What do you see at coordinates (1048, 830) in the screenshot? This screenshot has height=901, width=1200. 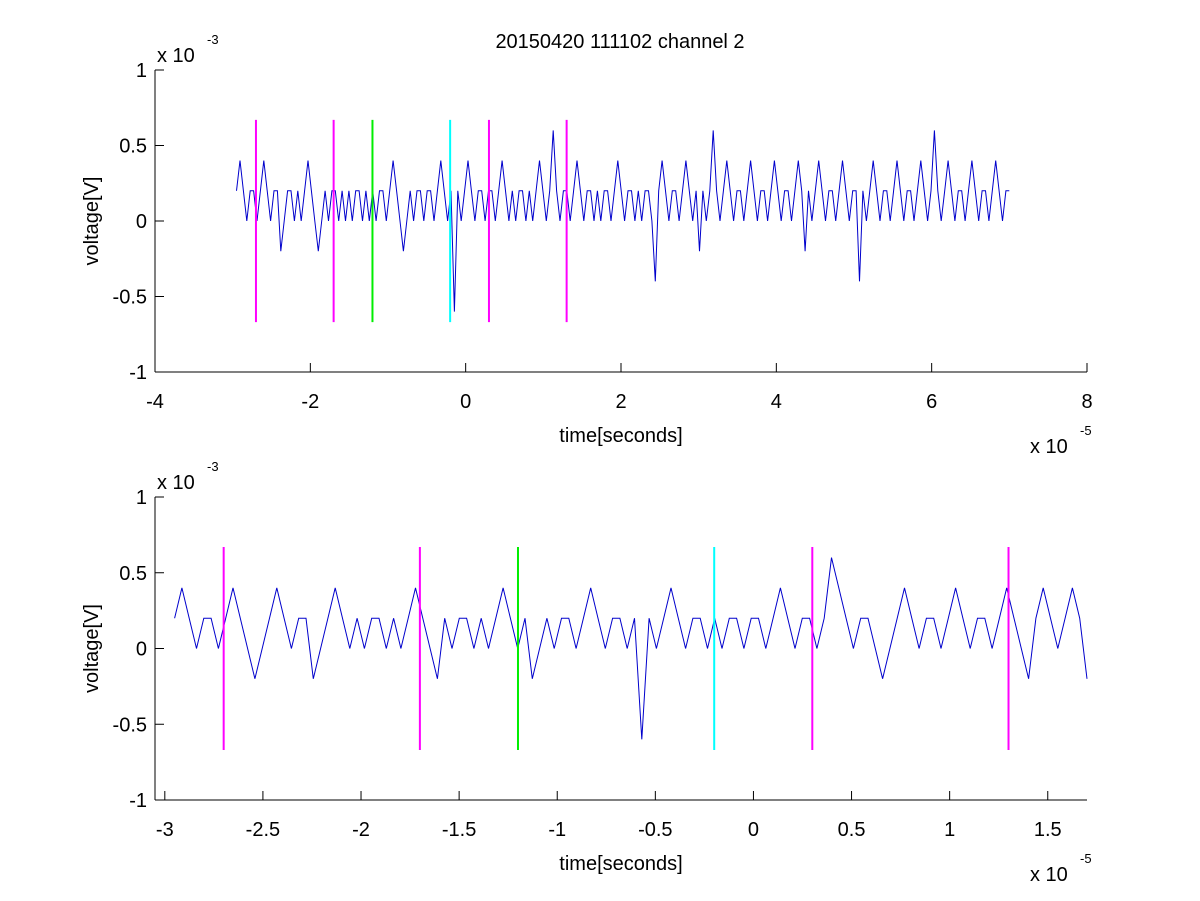 I see `x-tick-label: 1.5` at bounding box center [1048, 830].